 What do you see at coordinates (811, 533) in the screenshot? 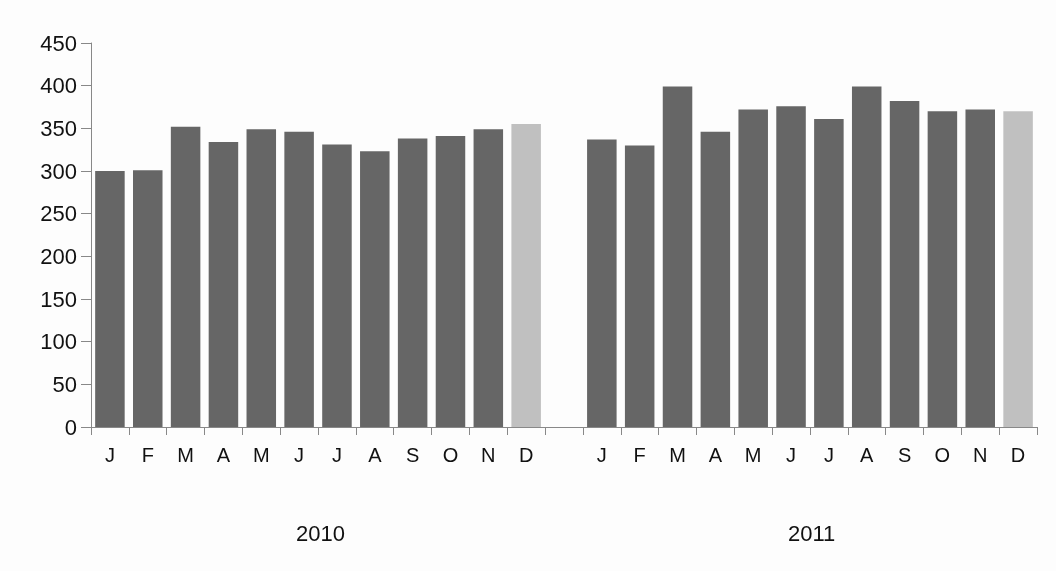
I see `text: 2011` at bounding box center [811, 533].